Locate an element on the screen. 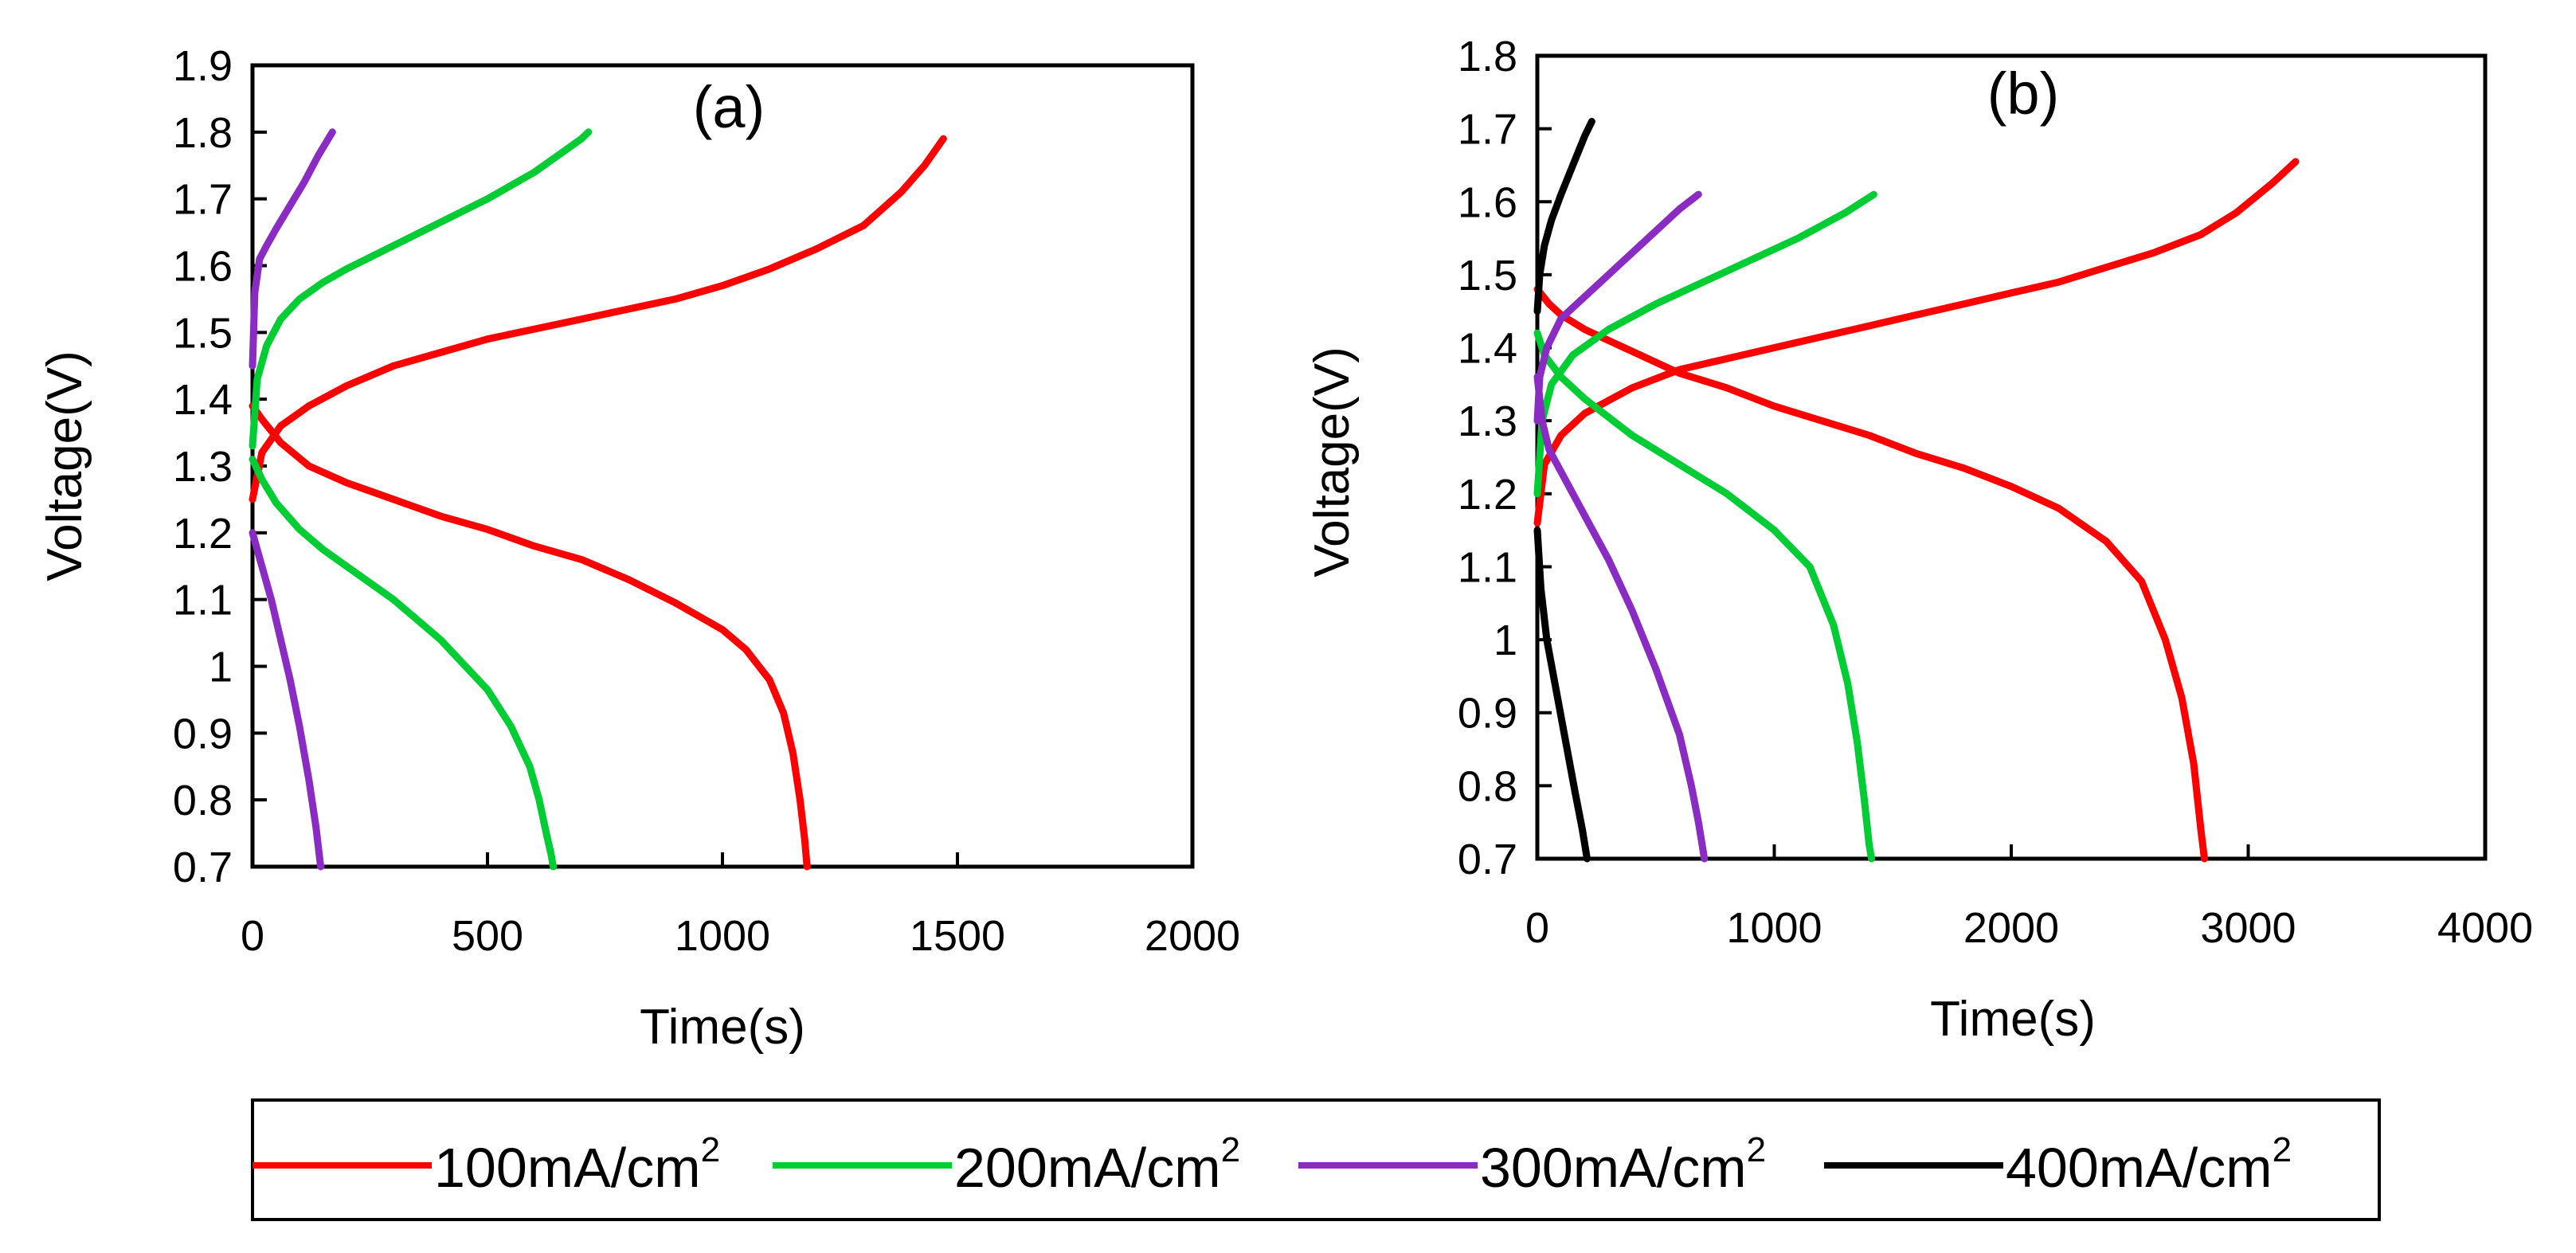 The width and height of the screenshot is (2576, 1253). legend-frame is located at coordinates (1316, 1159).